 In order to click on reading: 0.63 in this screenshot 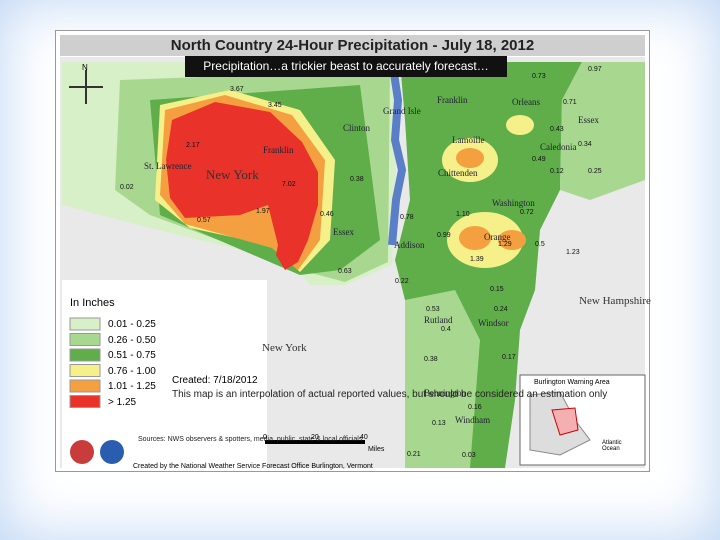, I will do `click(345, 271)`.